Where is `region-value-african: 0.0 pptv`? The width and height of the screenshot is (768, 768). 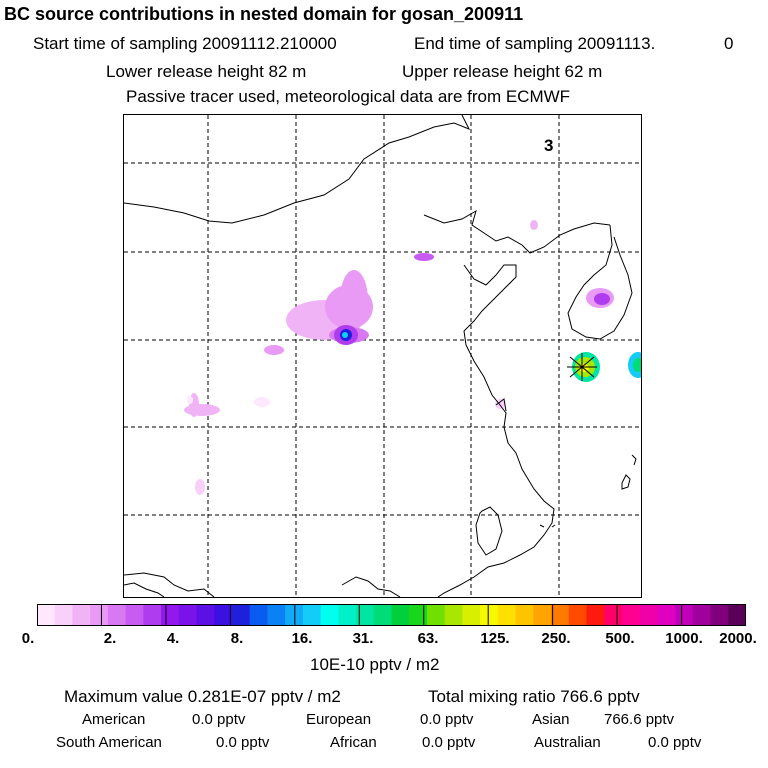
region-value-african: 0.0 pptv is located at coordinates (449, 742).